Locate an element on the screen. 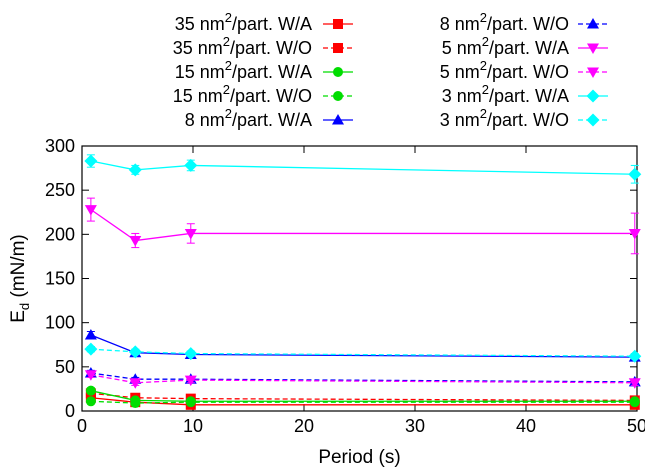 Image resolution: width=645 pixels, height=469 pixels. y-axis-label-main: E is located at coordinates (18, 316).